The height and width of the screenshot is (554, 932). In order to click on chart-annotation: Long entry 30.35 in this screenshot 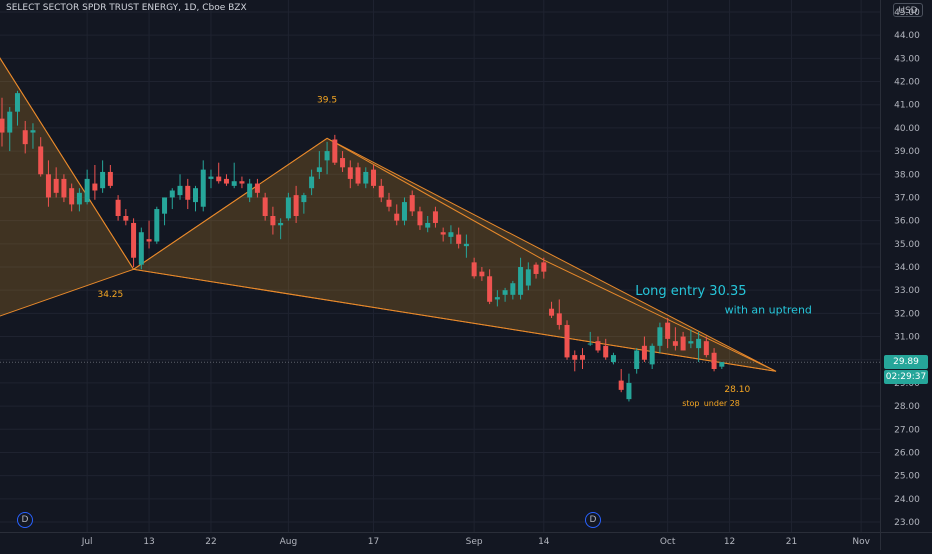, I will do `click(690, 291)`.